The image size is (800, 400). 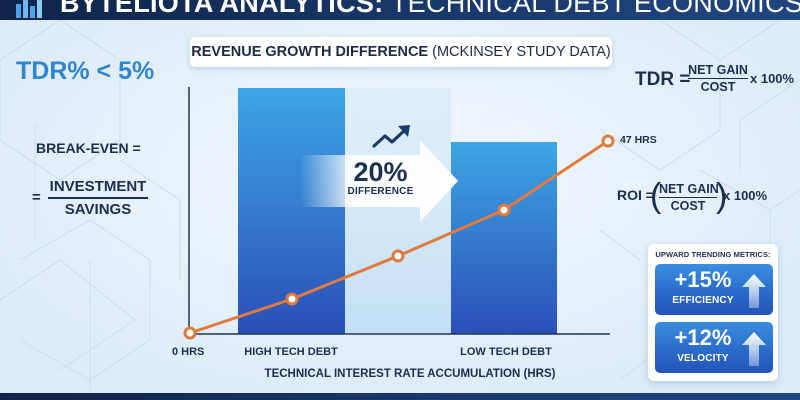 What do you see at coordinates (504, 238) in the screenshot?
I see `bar-low-tech-debt` at bounding box center [504, 238].